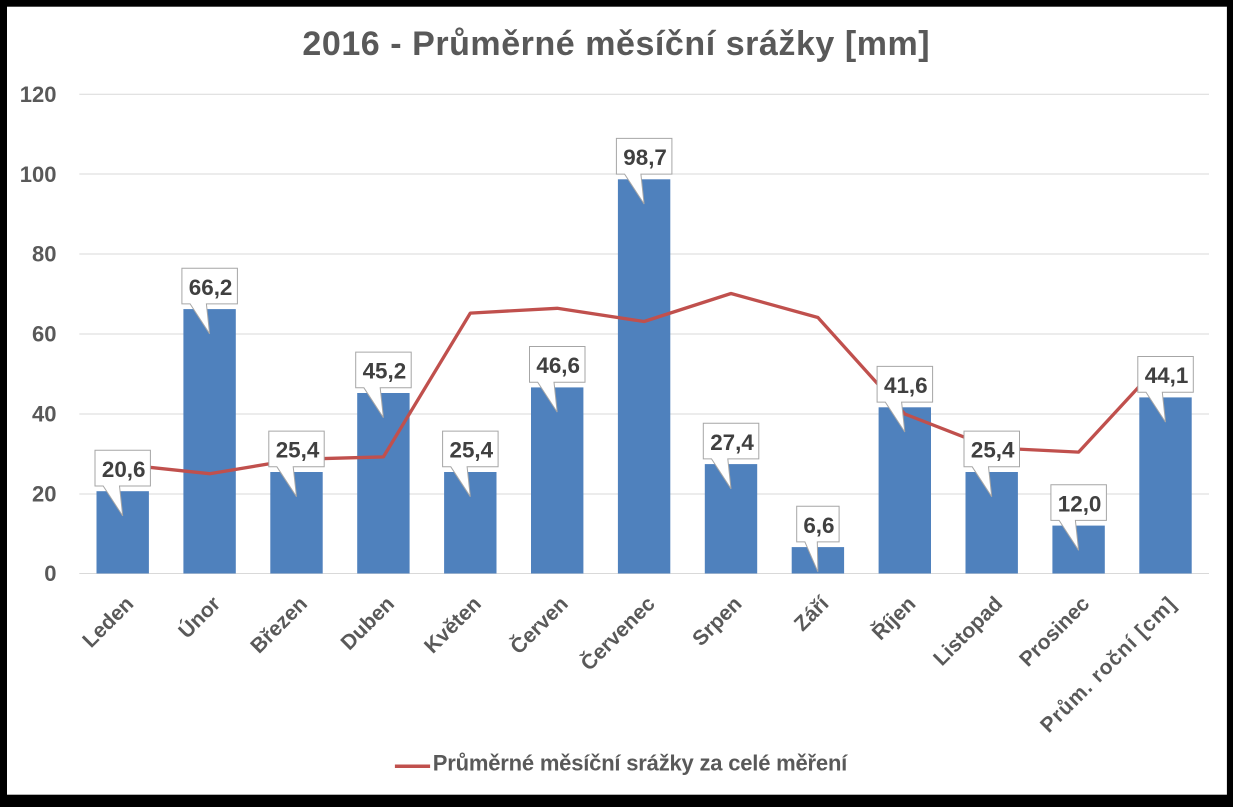 This screenshot has width=1233, height=807. Describe the element at coordinates (906, 385) in the screenshot. I see `svg-text: 41,6` at that location.